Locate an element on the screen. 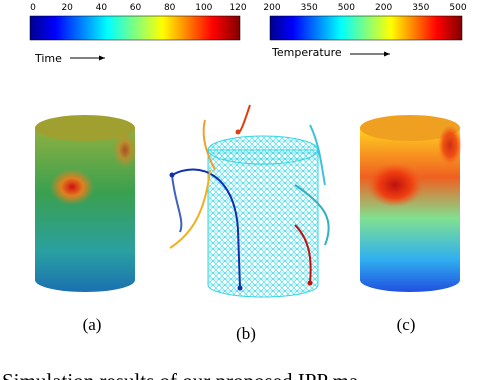 This screenshot has height=380, width=488. cylinder-a is located at coordinates (86, 203).